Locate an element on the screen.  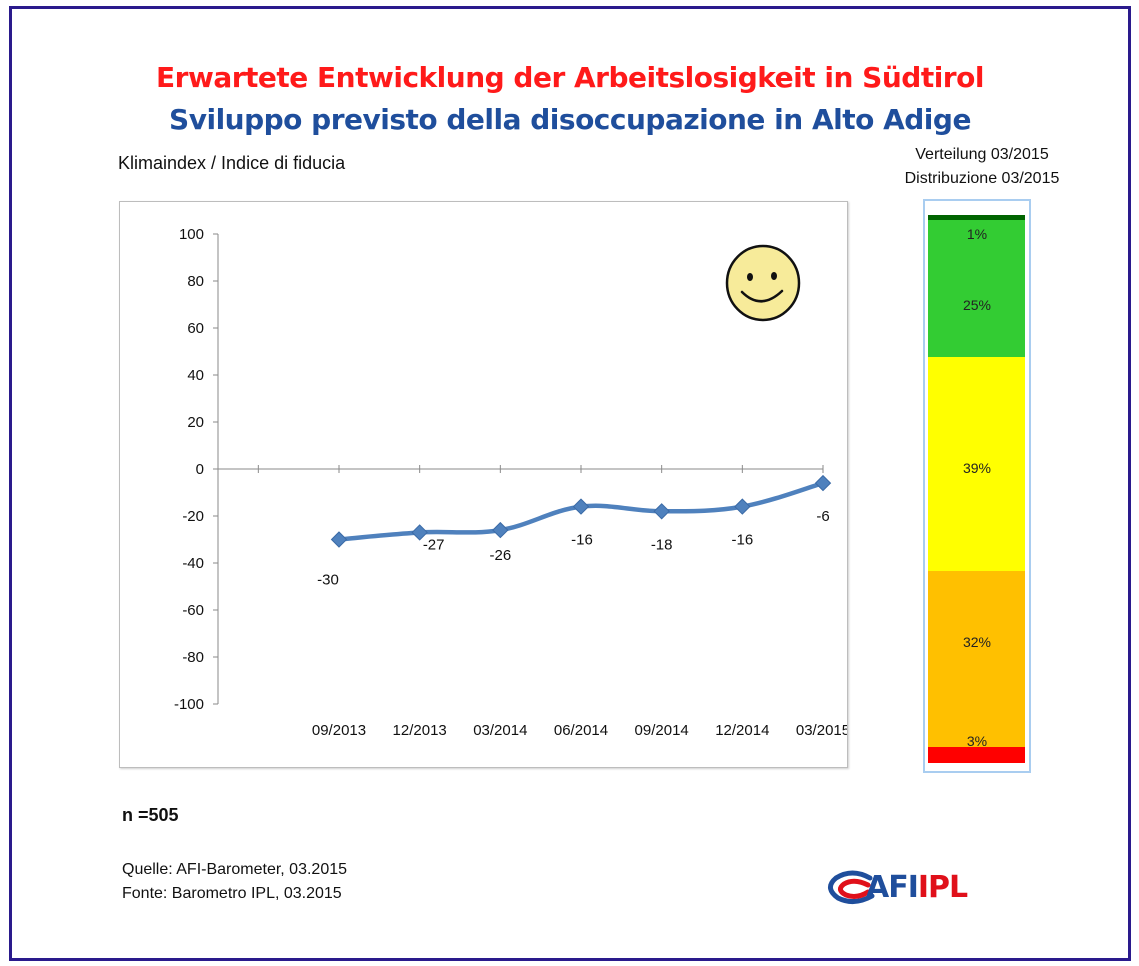
distribution-stacked-bar: 1% 25% 39% 32% 3% is located at coordinates (977, 486).